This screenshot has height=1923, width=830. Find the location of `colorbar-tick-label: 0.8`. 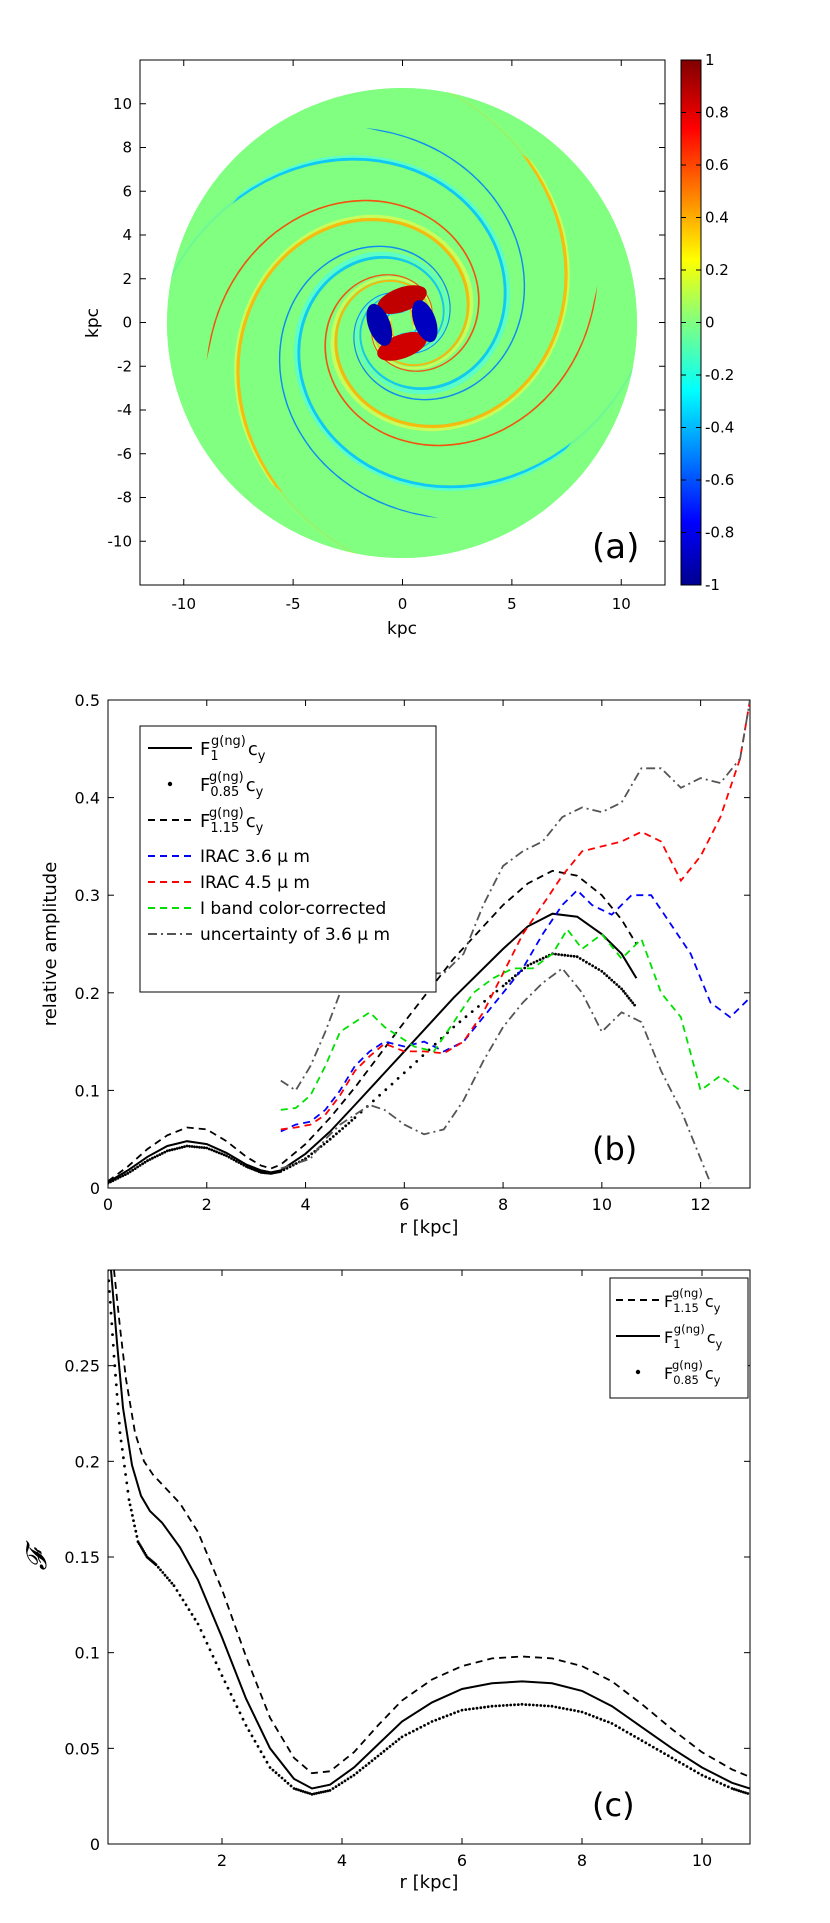

colorbar-tick-label: 0.8 is located at coordinates (717, 113).